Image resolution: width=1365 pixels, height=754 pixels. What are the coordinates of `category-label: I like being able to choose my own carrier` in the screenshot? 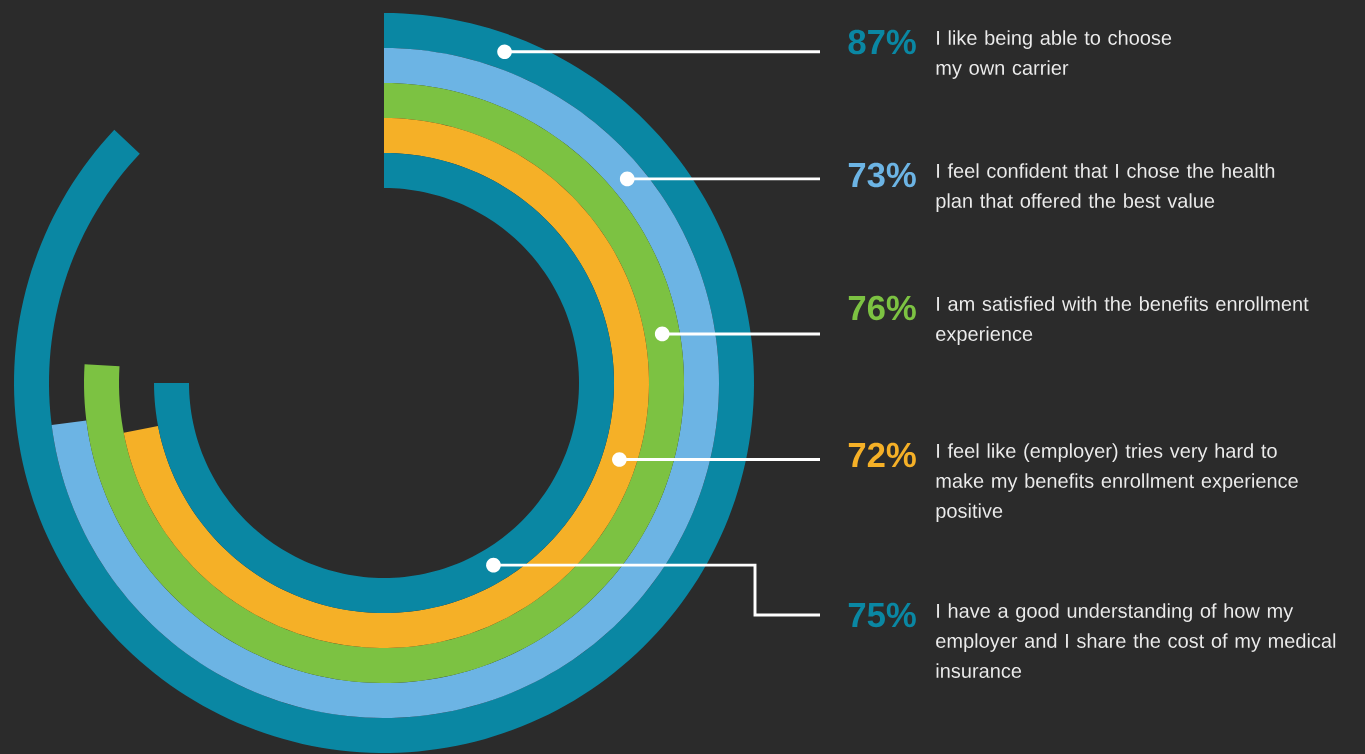 It's located at (1054, 54).